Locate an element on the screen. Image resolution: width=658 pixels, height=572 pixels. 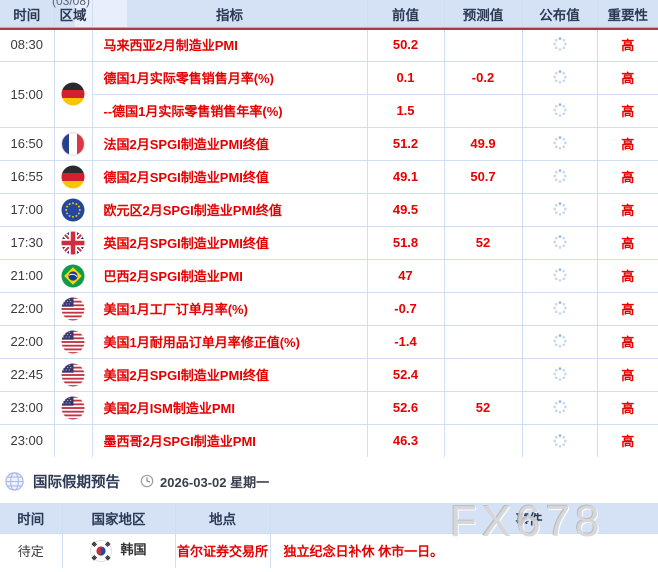
holiday-country-label: 韩国 is located at coordinates (133, 550).